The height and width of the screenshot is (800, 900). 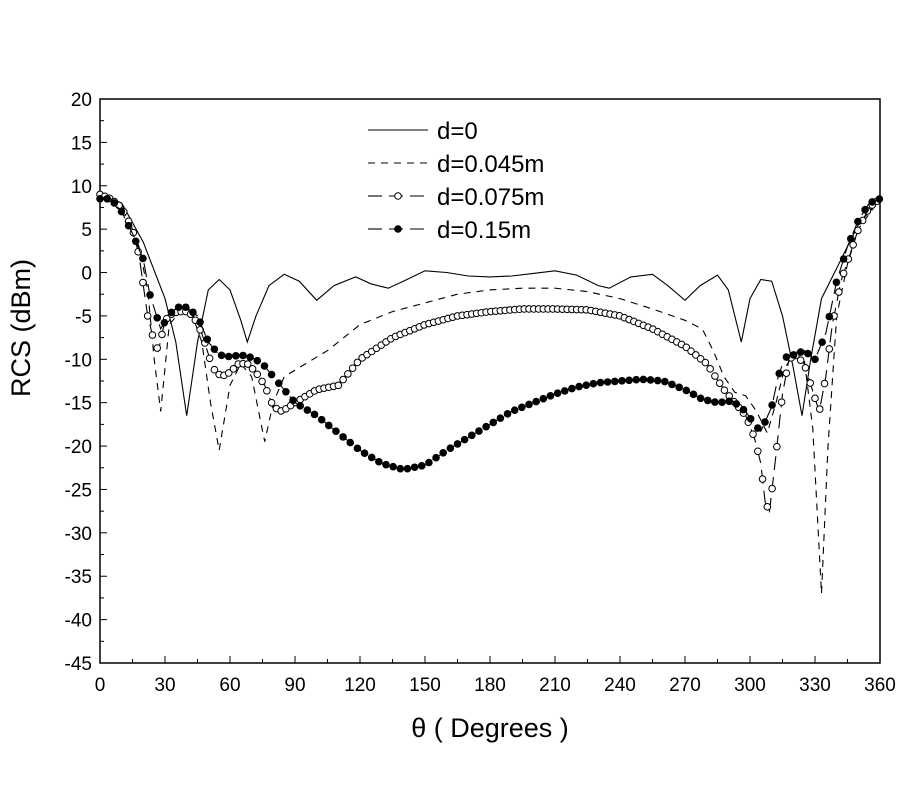 I want to click on legend-label: d=0.075m, so click(x=490, y=197).